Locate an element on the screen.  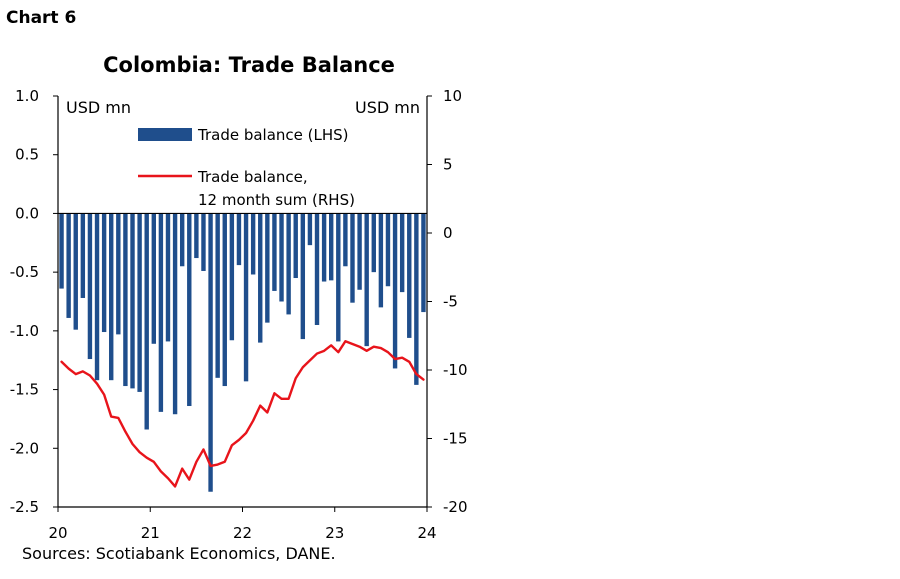
right-tick-label: 0 is located at coordinates (448, 233).